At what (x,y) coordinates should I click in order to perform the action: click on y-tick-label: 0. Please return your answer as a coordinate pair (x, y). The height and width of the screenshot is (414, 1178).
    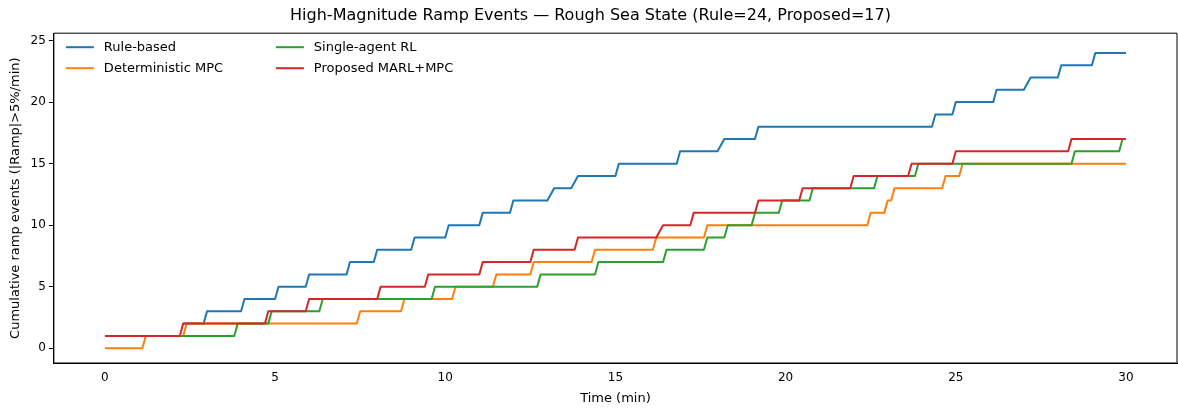
    Looking at the image, I should click on (42, 347).